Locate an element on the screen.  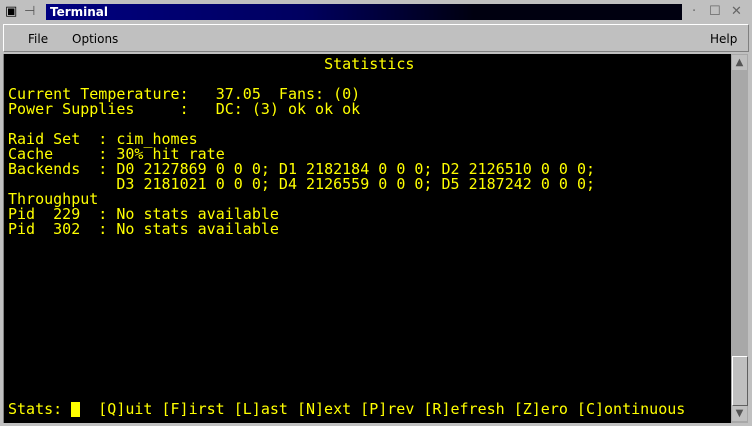
terminal-line: Cache : 30% hit rate is located at coordinates (116, 154).